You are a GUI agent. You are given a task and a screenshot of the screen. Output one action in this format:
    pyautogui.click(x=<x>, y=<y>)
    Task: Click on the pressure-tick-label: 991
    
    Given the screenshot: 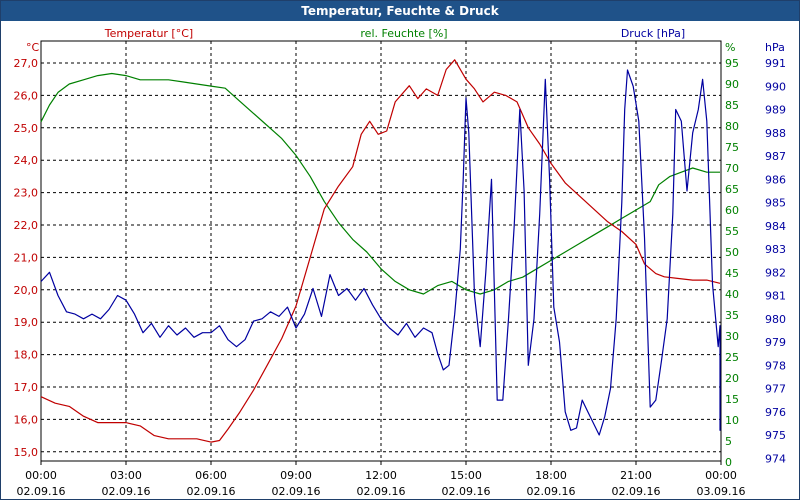 What is the action you would take?
    pyautogui.click(x=775, y=63)
    